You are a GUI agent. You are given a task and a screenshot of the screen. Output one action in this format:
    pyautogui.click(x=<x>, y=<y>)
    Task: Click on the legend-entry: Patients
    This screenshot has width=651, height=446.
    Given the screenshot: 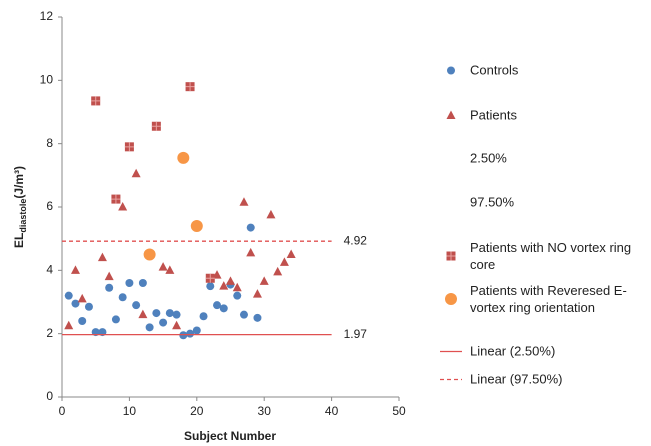 What is the action you would take?
    pyautogui.click(x=542, y=115)
    